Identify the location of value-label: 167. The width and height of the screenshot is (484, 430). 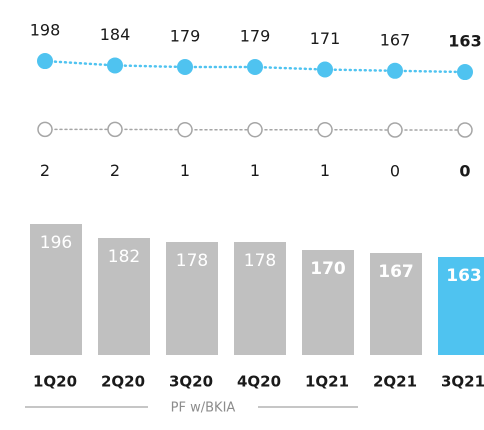
(395, 39).